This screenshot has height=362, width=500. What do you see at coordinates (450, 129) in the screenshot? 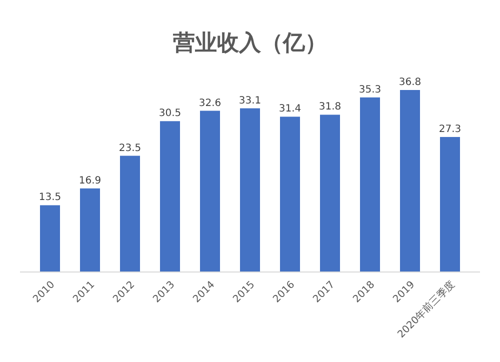
I see `data-label: 27.3` at bounding box center [450, 129].